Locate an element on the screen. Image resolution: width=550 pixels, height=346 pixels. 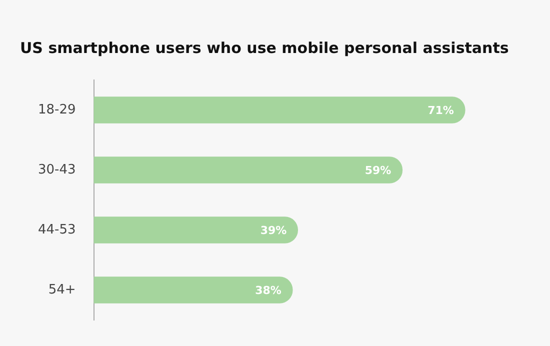
data-label: 38% is located at coordinates (268, 290).